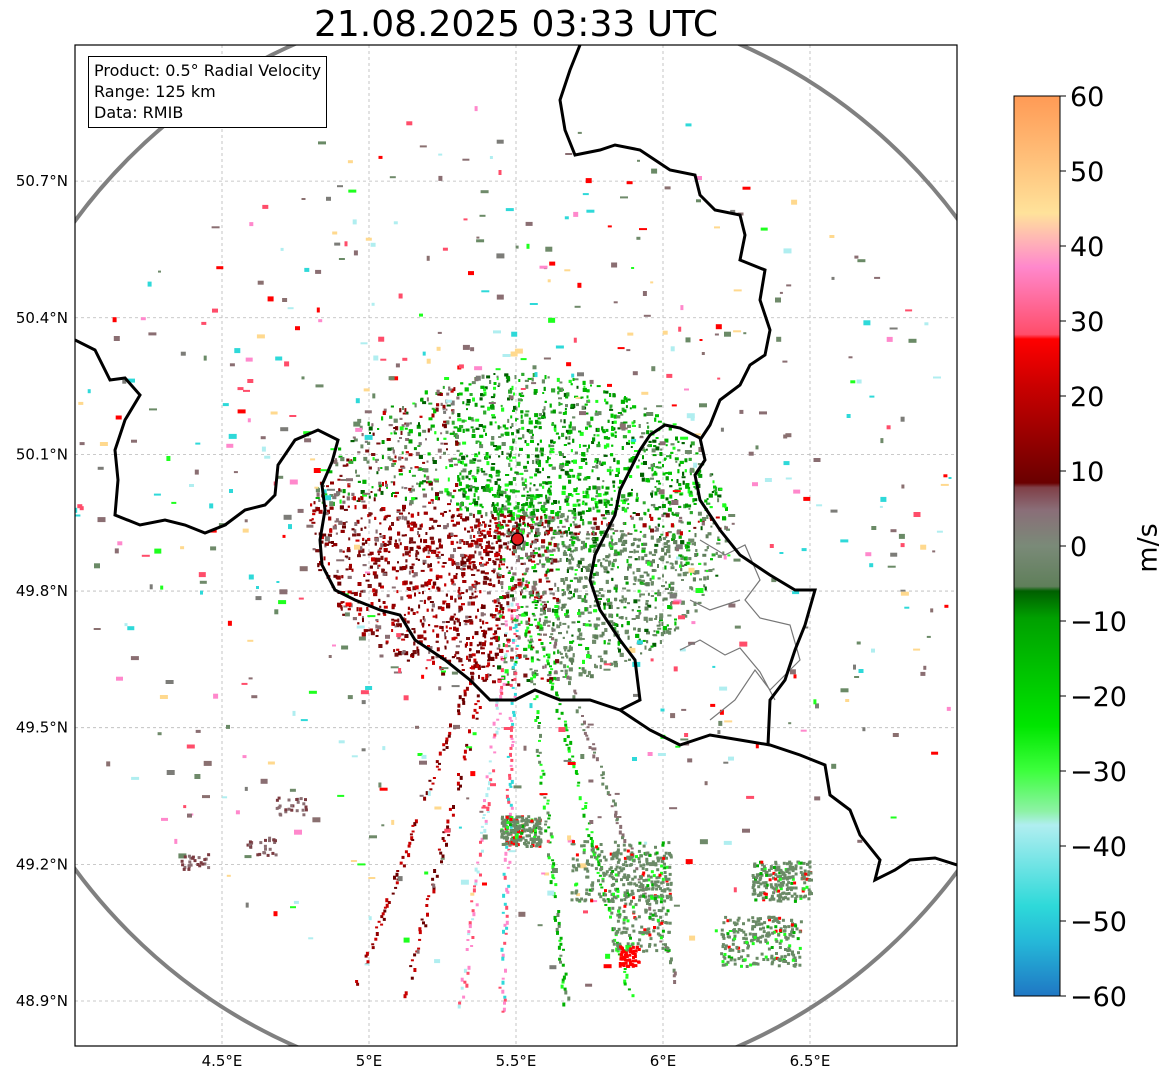 The width and height of the screenshot is (1171, 1081). I want to click on colorbar-tick-label: −40, so click(1098, 847).